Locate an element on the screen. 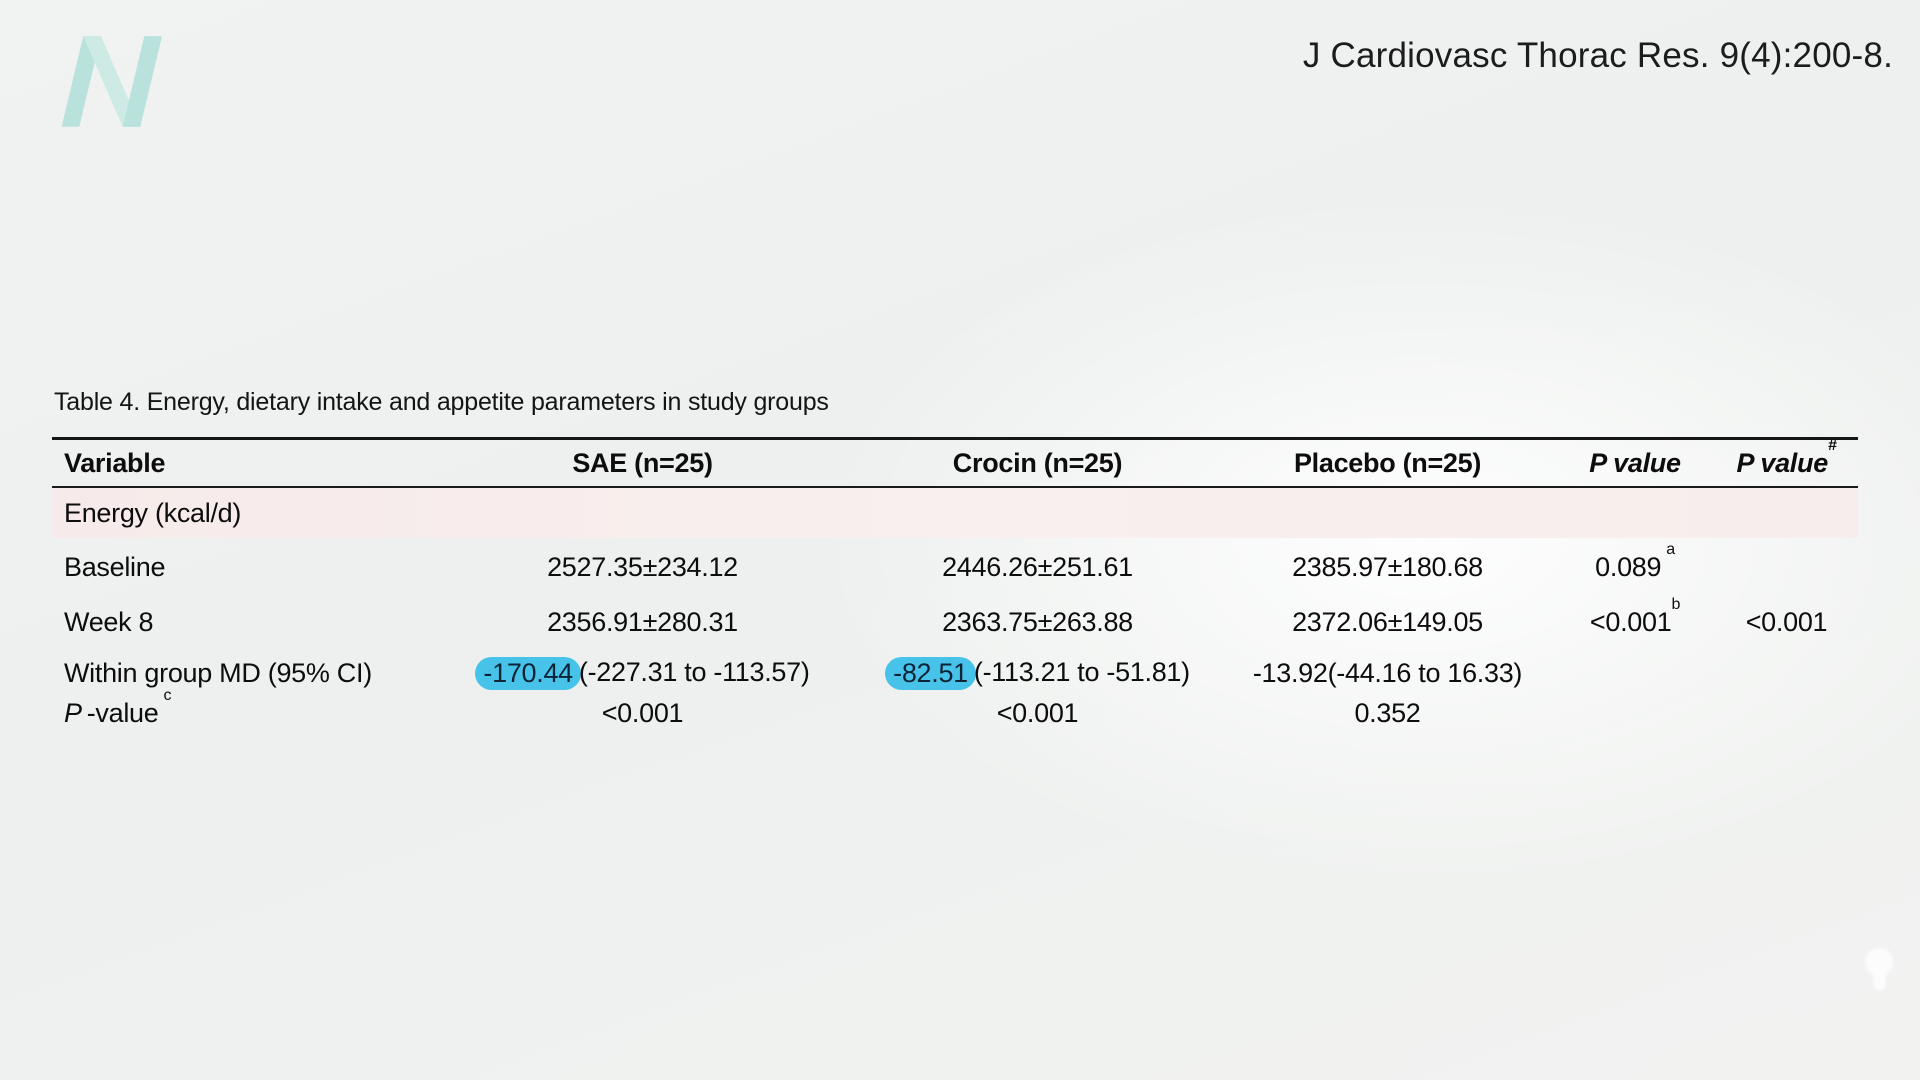  logo-diagonal-stroke is located at coordinates (112, 81).